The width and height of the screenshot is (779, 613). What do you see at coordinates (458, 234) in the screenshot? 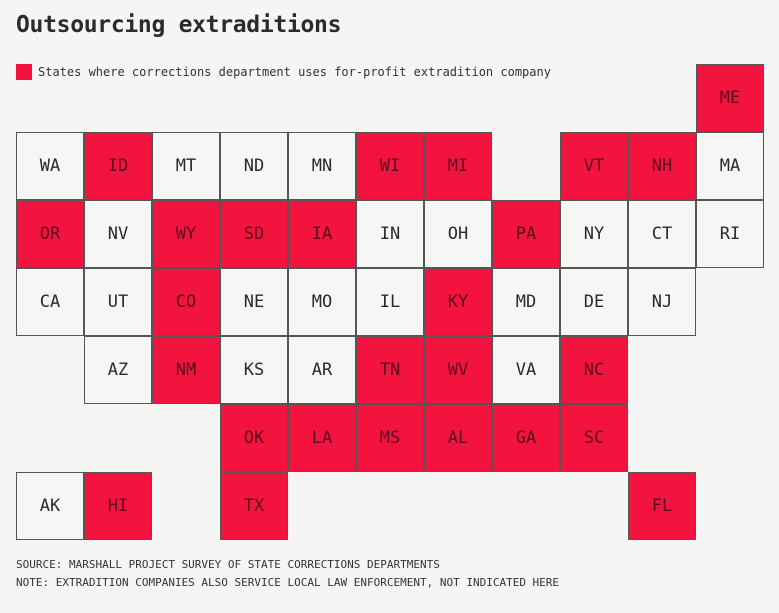
I see `state-tile-oh: OH` at bounding box center [458, 234].